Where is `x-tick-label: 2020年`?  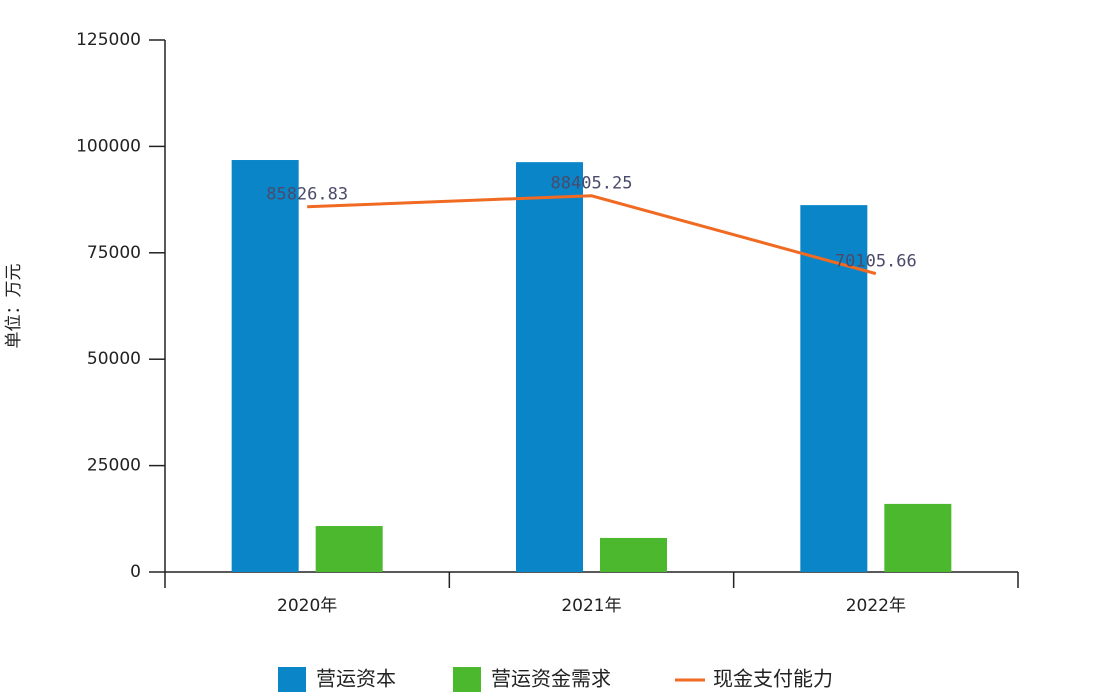 x-tick-label: 2020年 is located at coordinates (307, 606).